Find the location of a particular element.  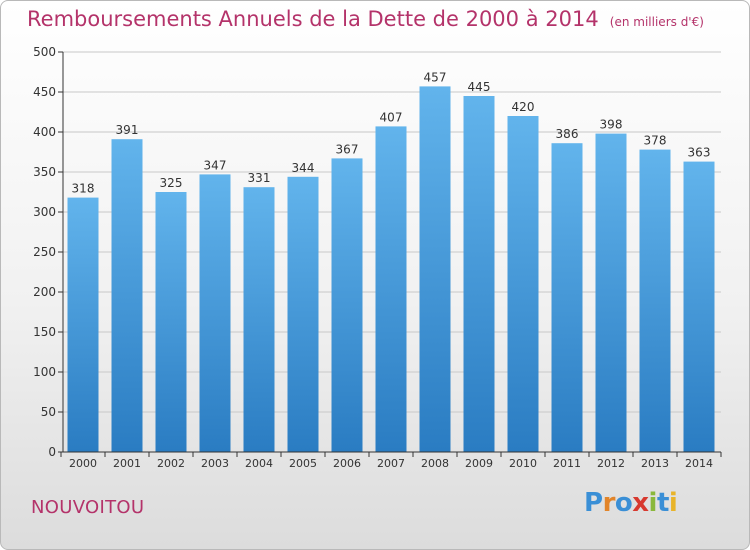

value-label-2001: 391 is located at coordinates (127, 130).